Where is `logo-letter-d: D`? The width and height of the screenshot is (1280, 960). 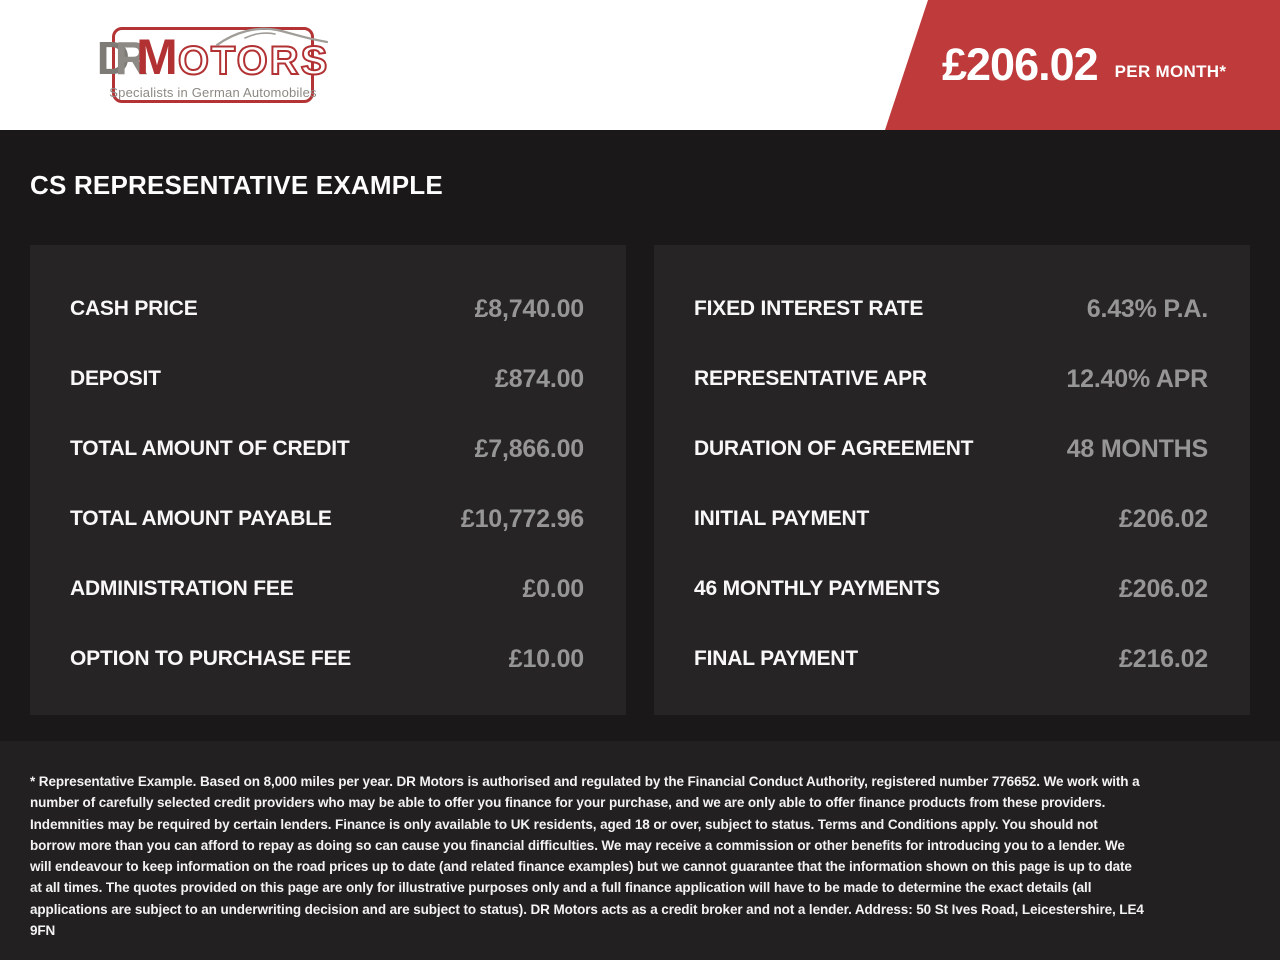 logo-letter-d: D is located at coordinates (113, 58).